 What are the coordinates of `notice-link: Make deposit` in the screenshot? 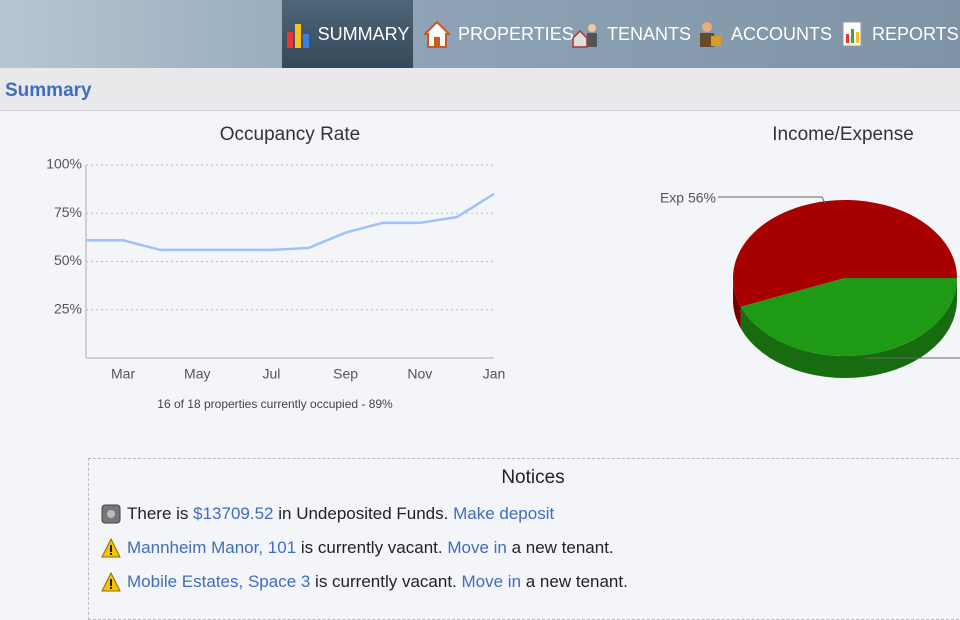 It's located at (504, 513).